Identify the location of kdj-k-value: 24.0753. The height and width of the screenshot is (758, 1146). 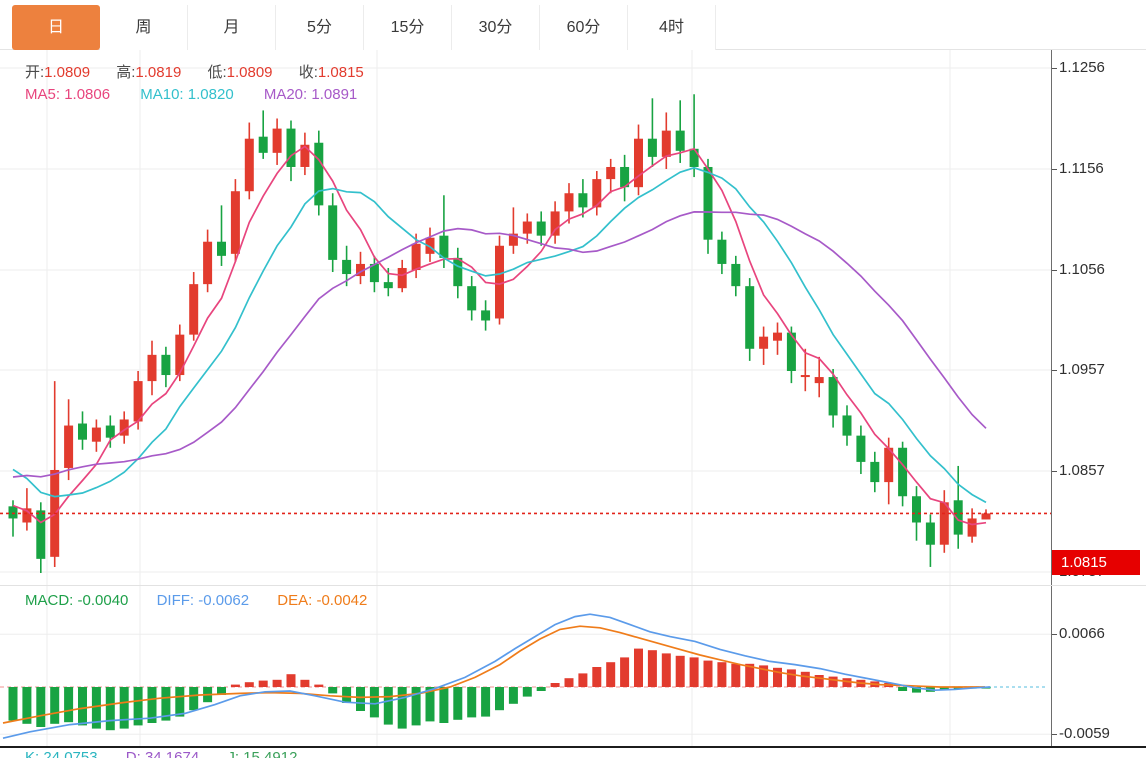
(70, 753).